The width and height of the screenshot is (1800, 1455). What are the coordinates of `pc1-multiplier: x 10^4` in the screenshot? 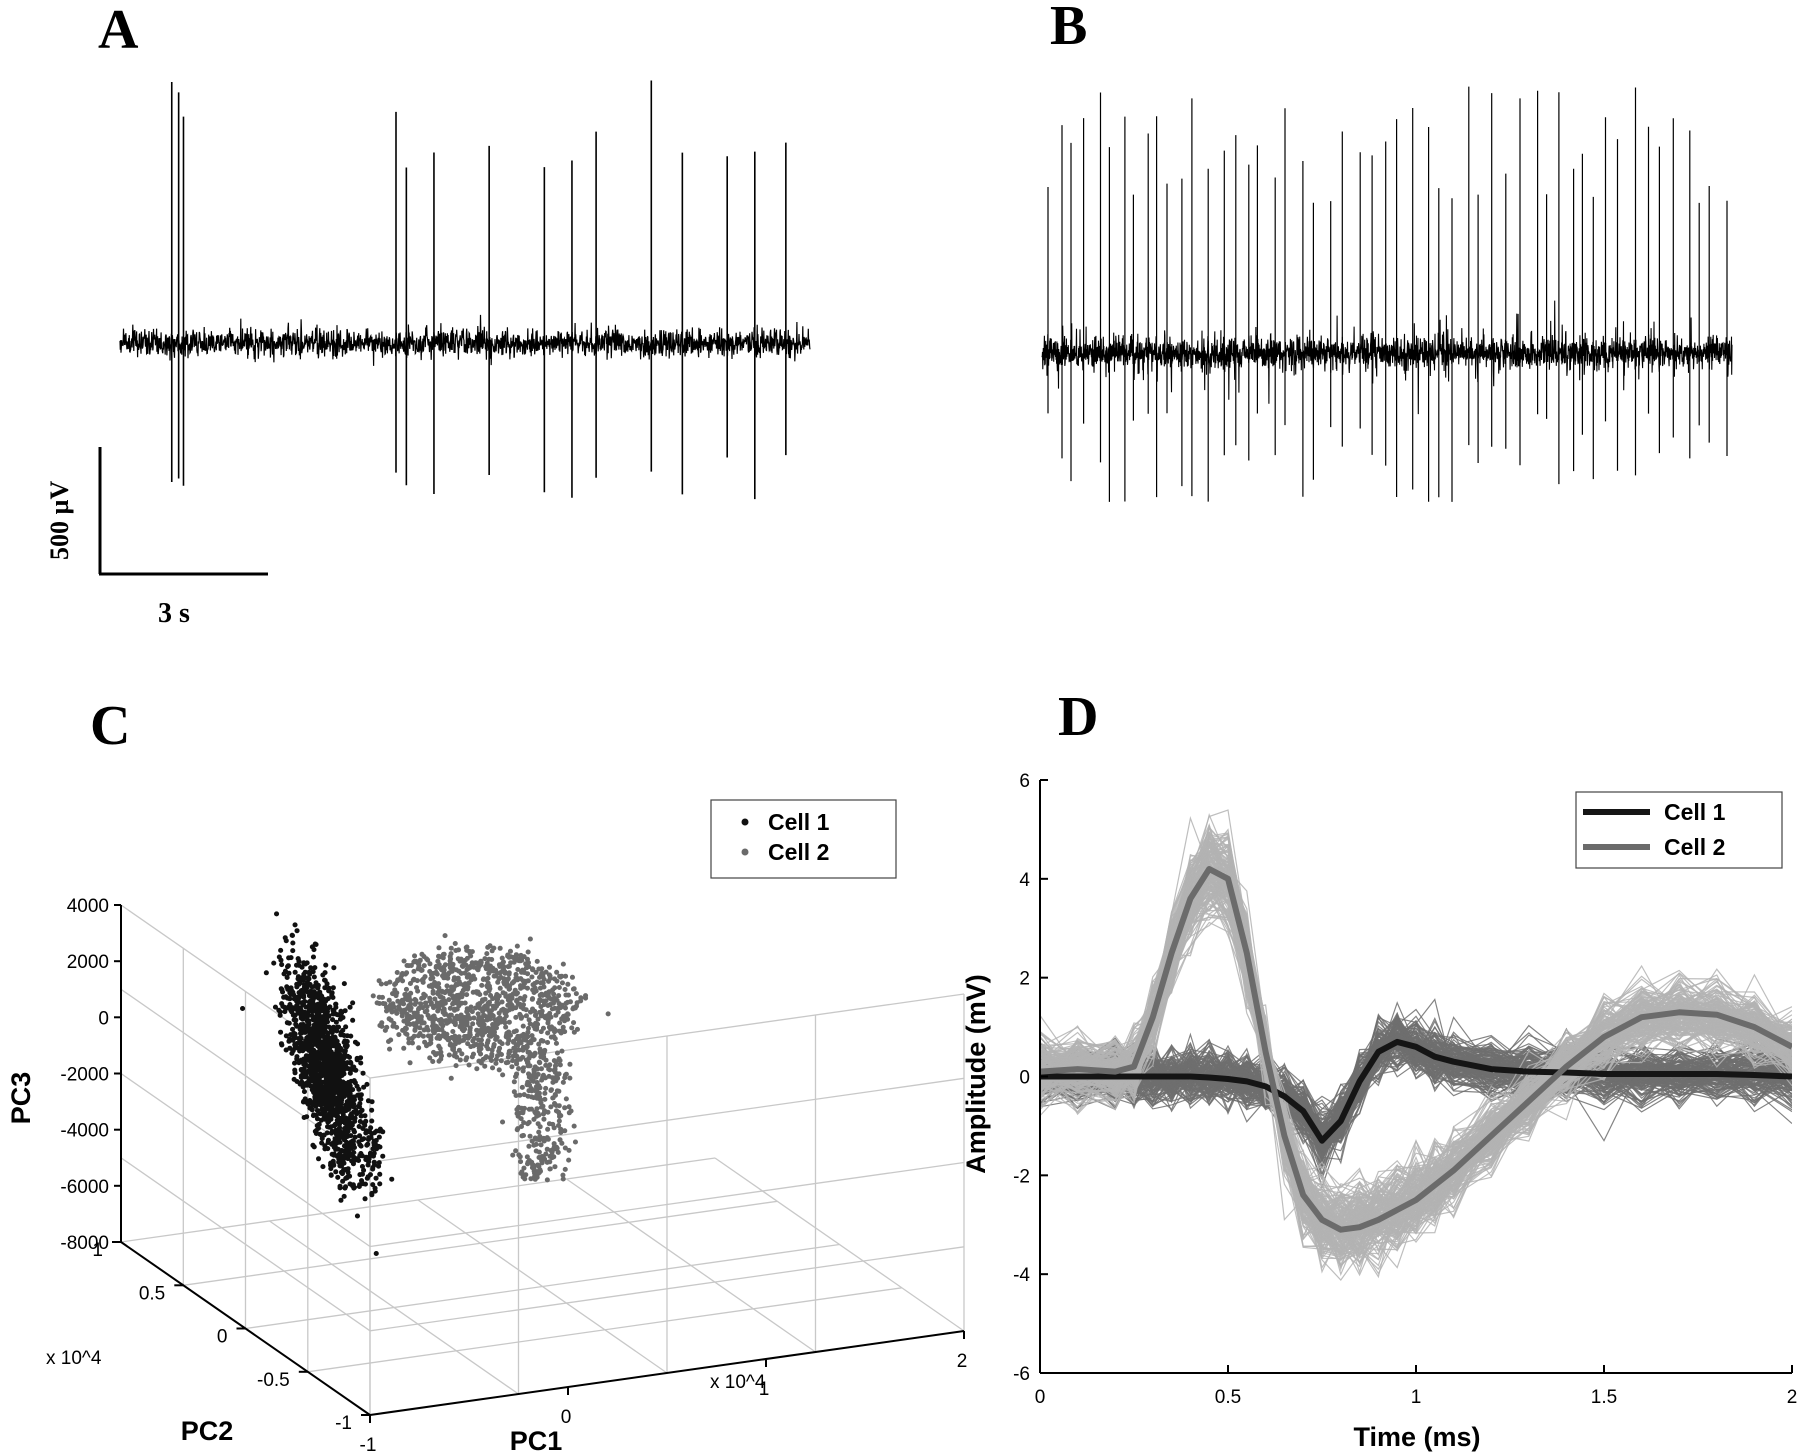 It's located at (738, 1382).